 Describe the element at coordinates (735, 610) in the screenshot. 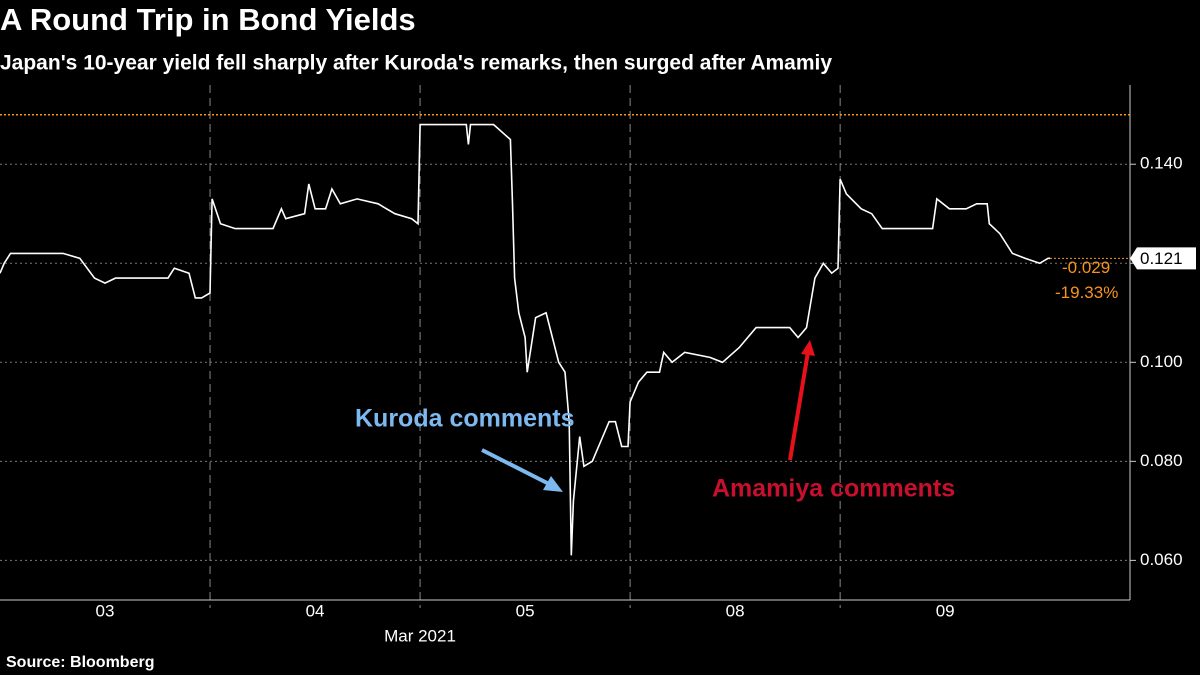

I see `x-tick-label: 08` at that location.